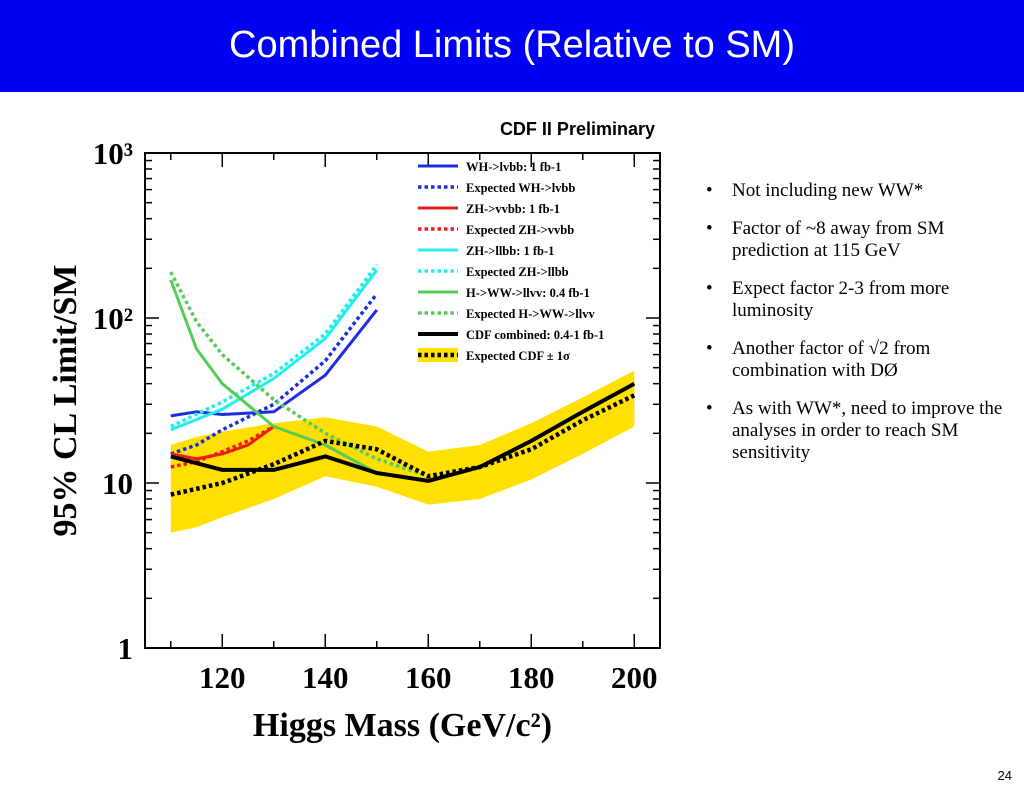 This screenshot has height=791, width=1024. What do you see at coordinates (828, 190) in the screenshot?
I see `bullet-text: Not including new WW*` at bounding box center [828, 190].